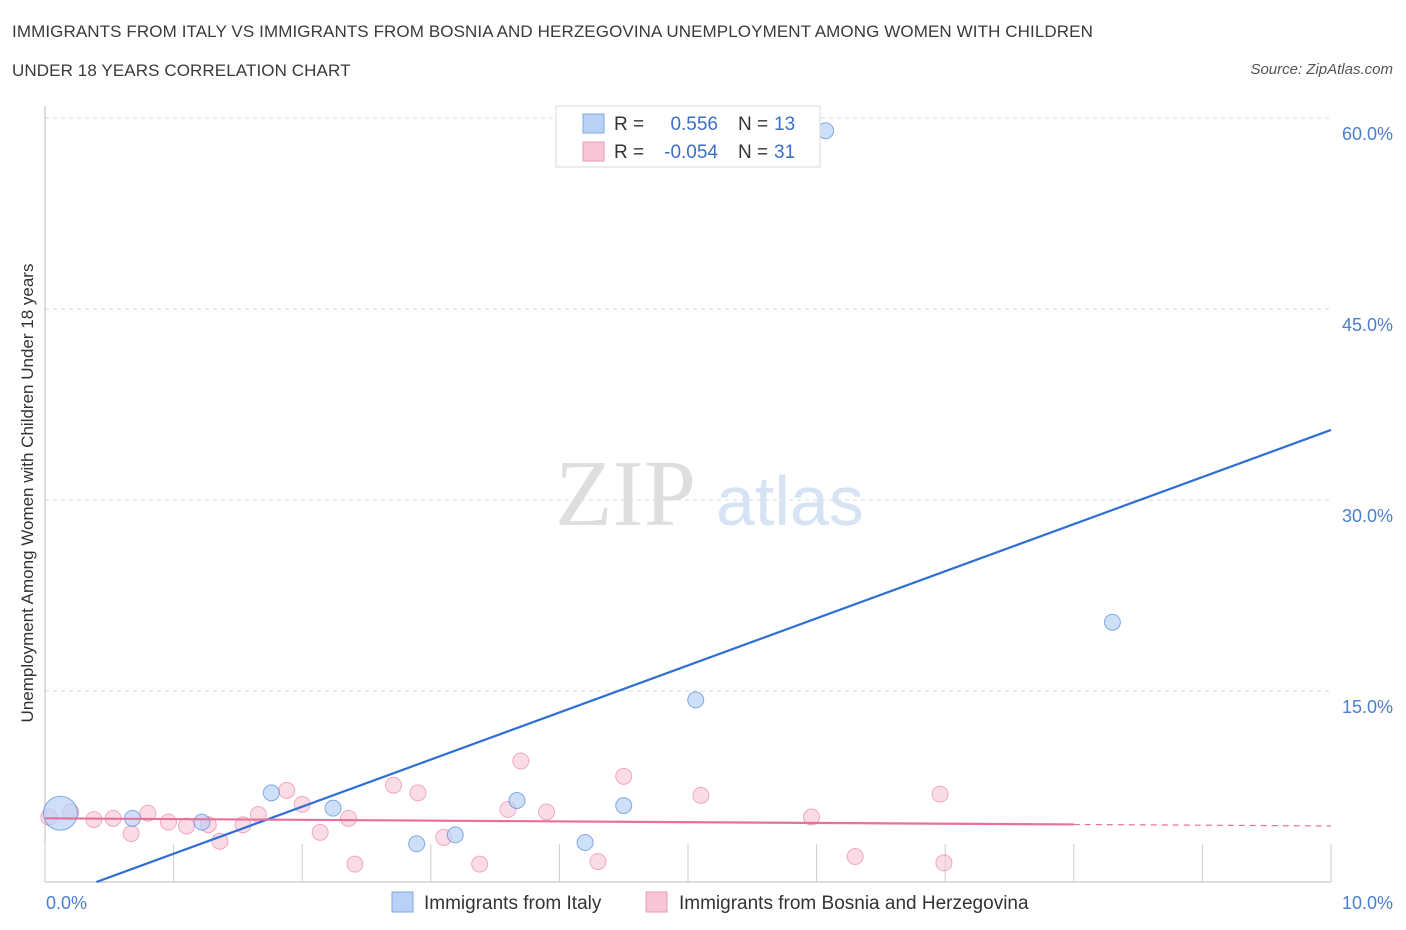 This screenshot has width=1406, height=930. Describe the element at coordinates (513, 903) in the screenshot. I see `bottom-legend-label-italy: Immigrants from Italy` at that location.